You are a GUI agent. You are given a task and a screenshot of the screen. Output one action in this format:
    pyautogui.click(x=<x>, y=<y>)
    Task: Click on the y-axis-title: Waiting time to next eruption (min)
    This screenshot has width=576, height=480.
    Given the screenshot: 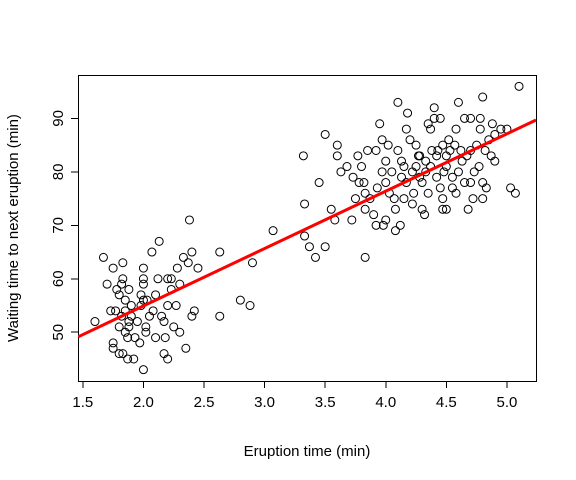 What is the action you would take?
    pyautogui.click(x=13, y=228)
    